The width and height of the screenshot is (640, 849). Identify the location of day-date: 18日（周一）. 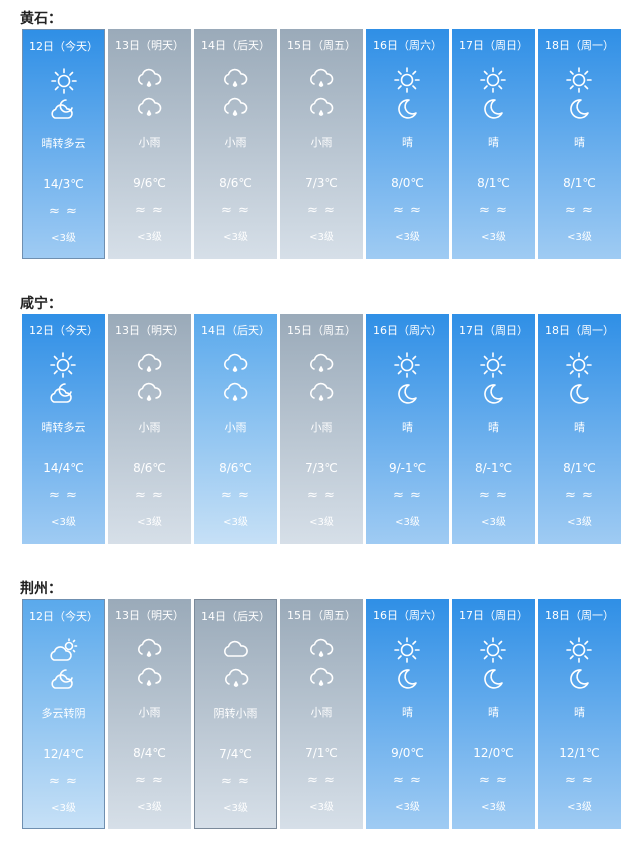
(579, 330).